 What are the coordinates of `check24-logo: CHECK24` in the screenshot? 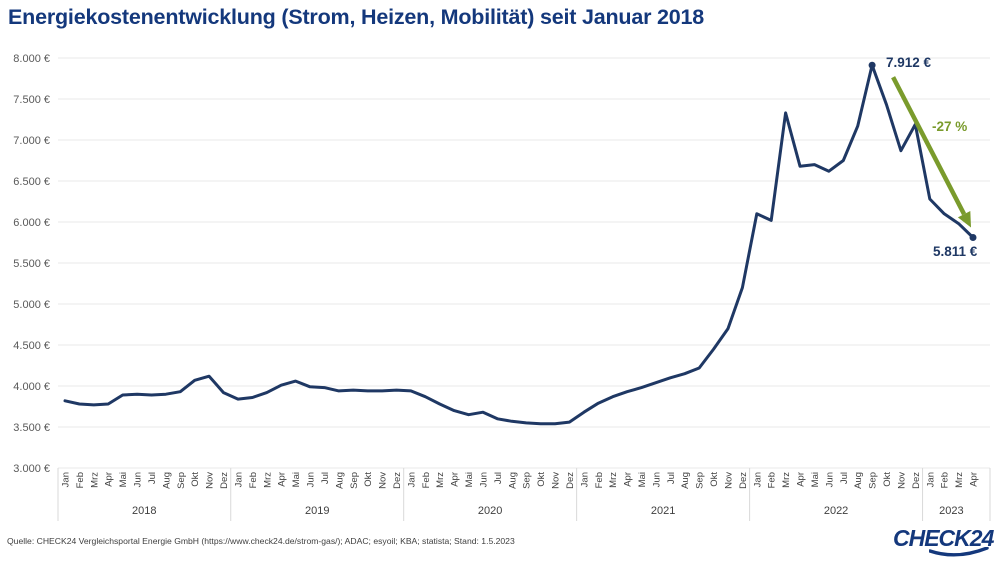 It's located at (944, 541).